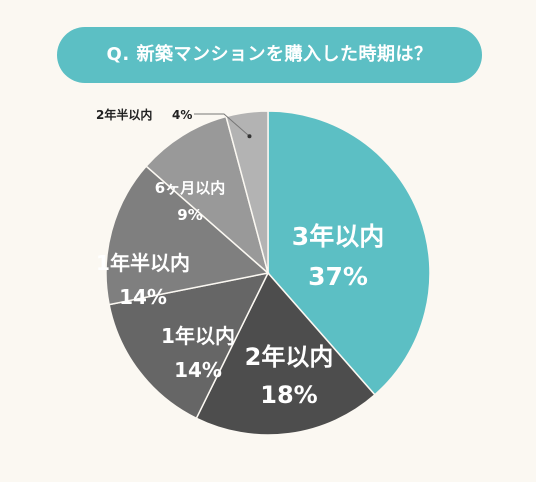 The width and height of the screenshot is (536, 482). I want to click on callout-group: 2年半以内 4%, so click(174, 123).